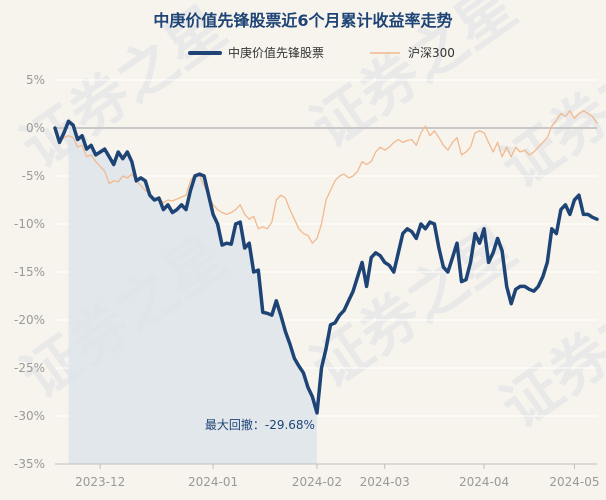 The image size is (606, 500). What do you see at coordinates (276, 52) in the screenshot?
I see `legend-label-fund: 中庚价值先锋股票` at bounding box center [276, 52].